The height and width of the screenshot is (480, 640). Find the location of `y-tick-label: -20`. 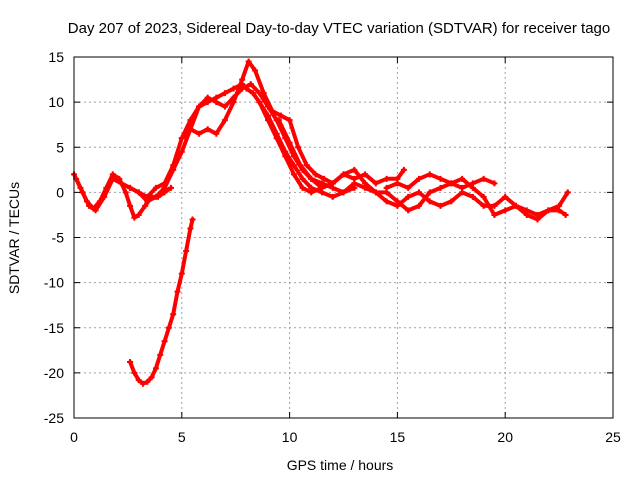

y-tick-label: -20 is located at coordinates (54, 373).